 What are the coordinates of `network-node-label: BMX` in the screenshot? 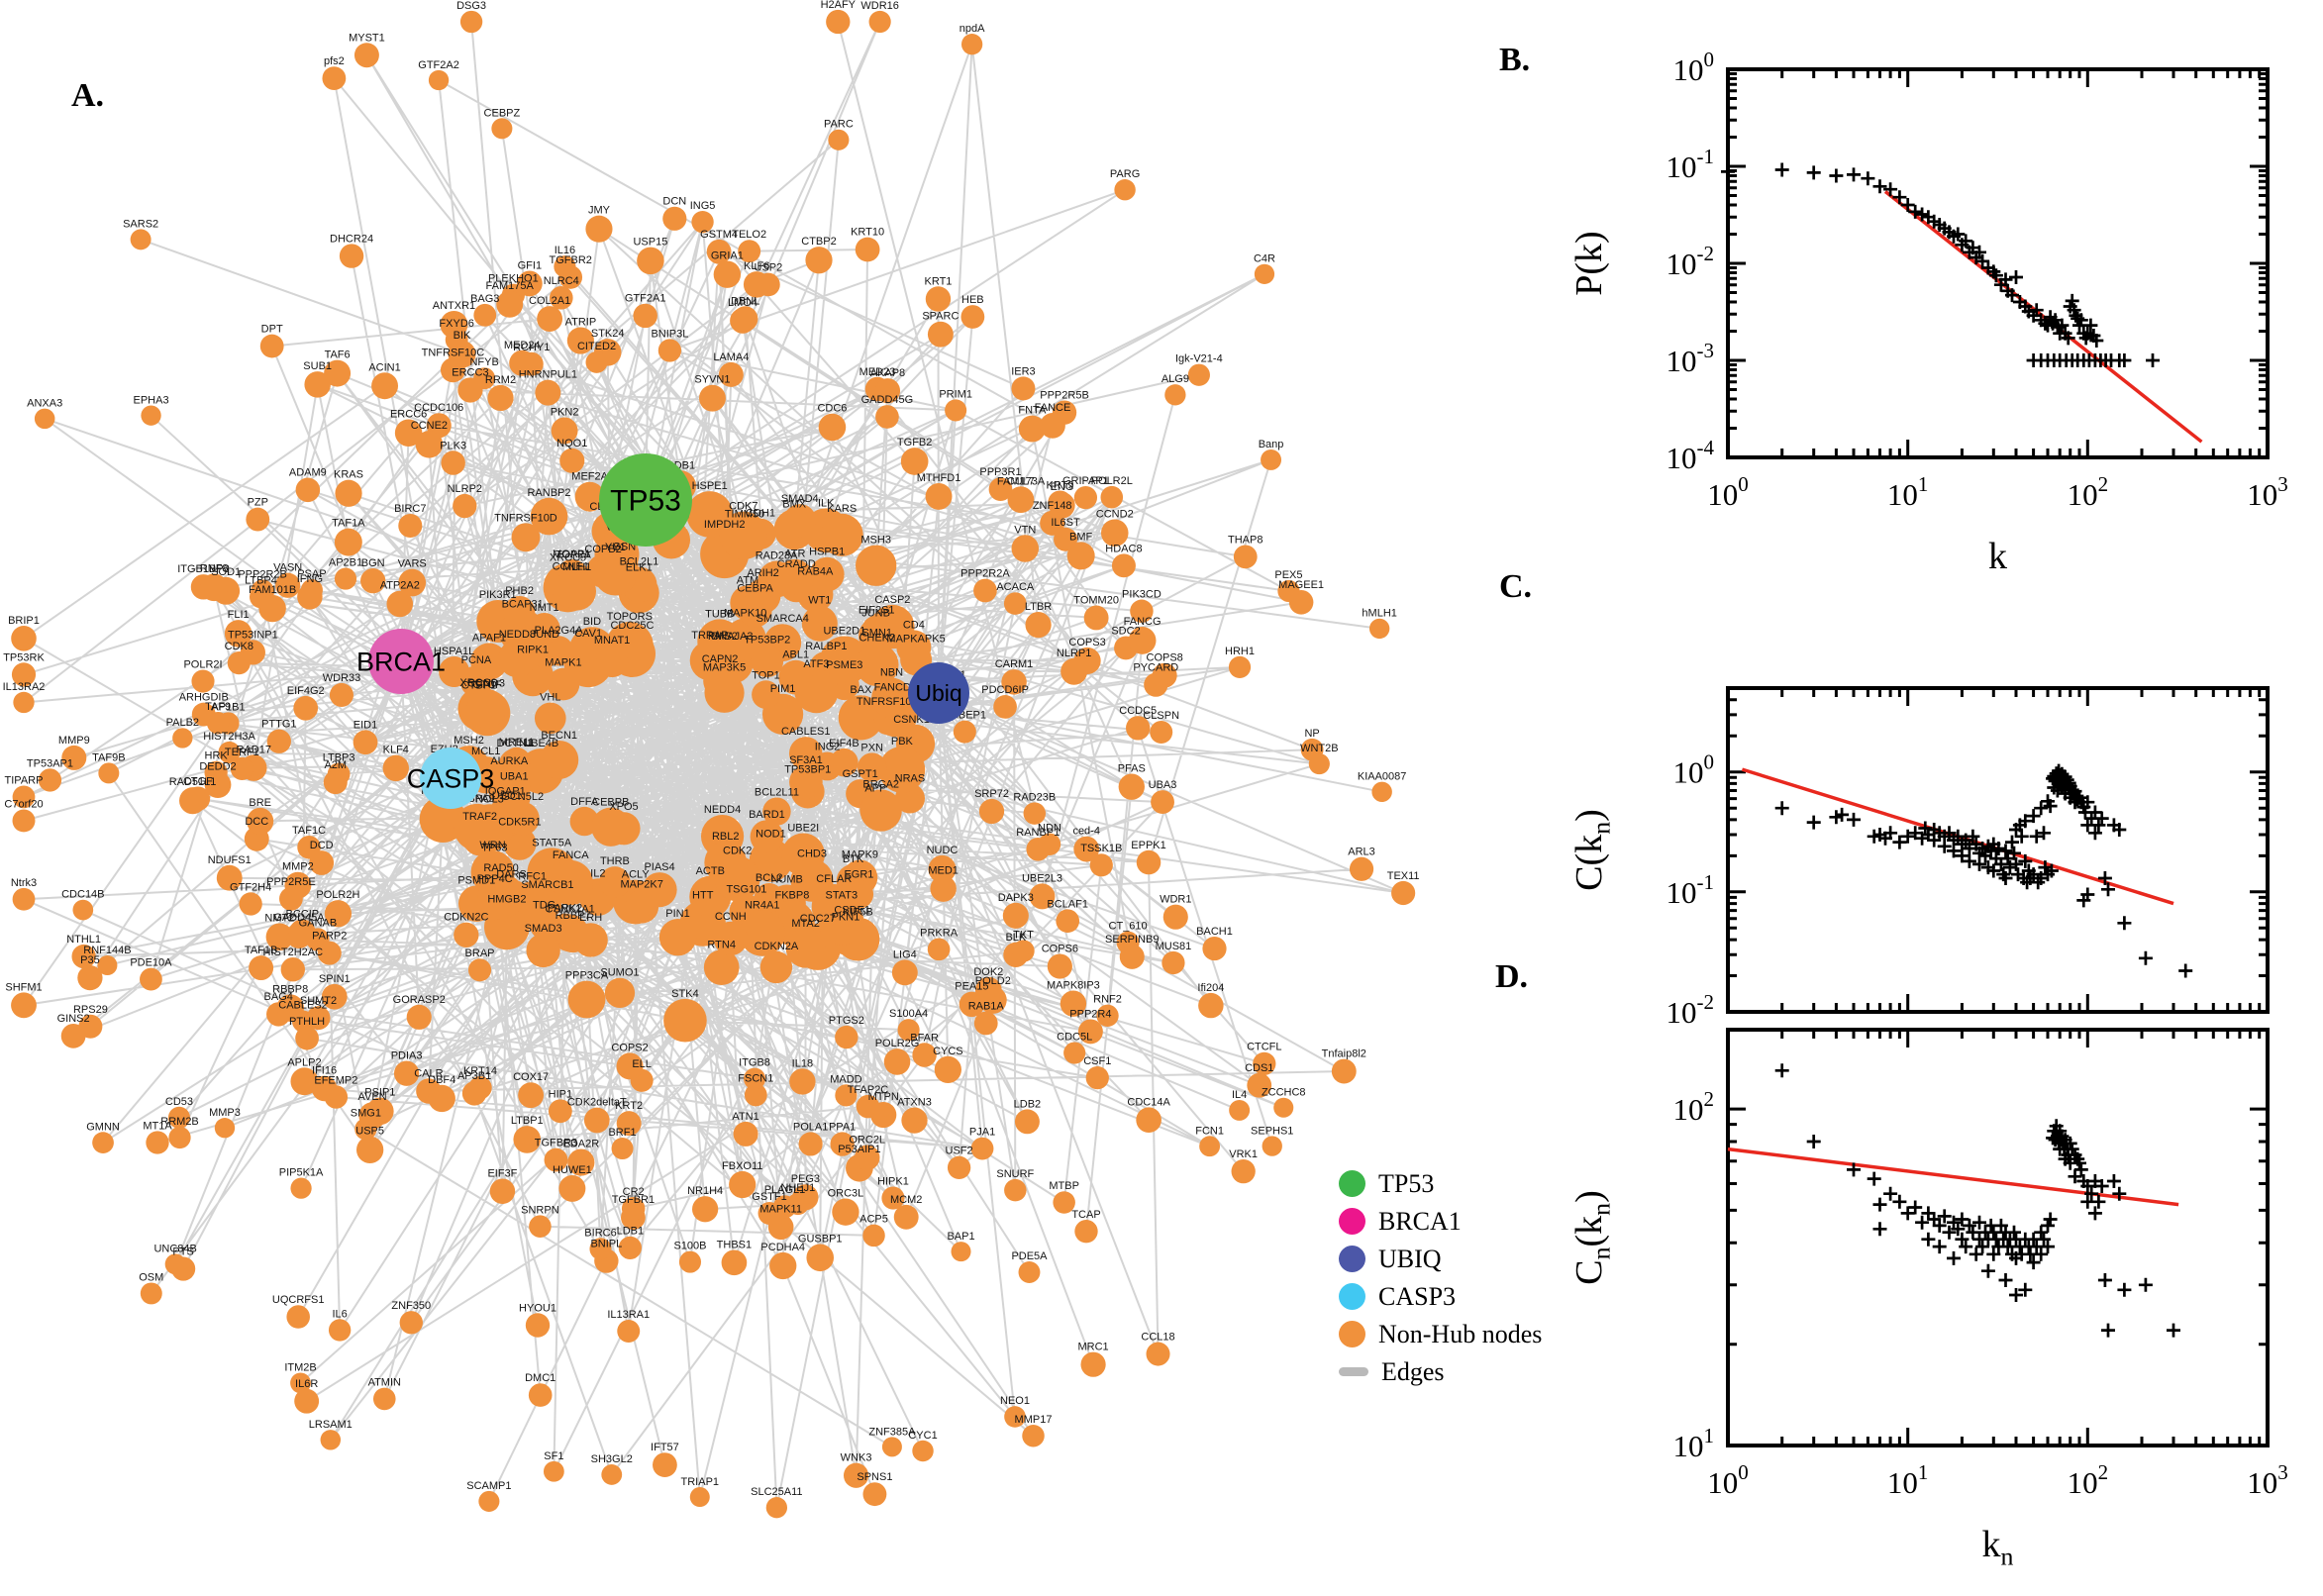 It's located at (795, 504).